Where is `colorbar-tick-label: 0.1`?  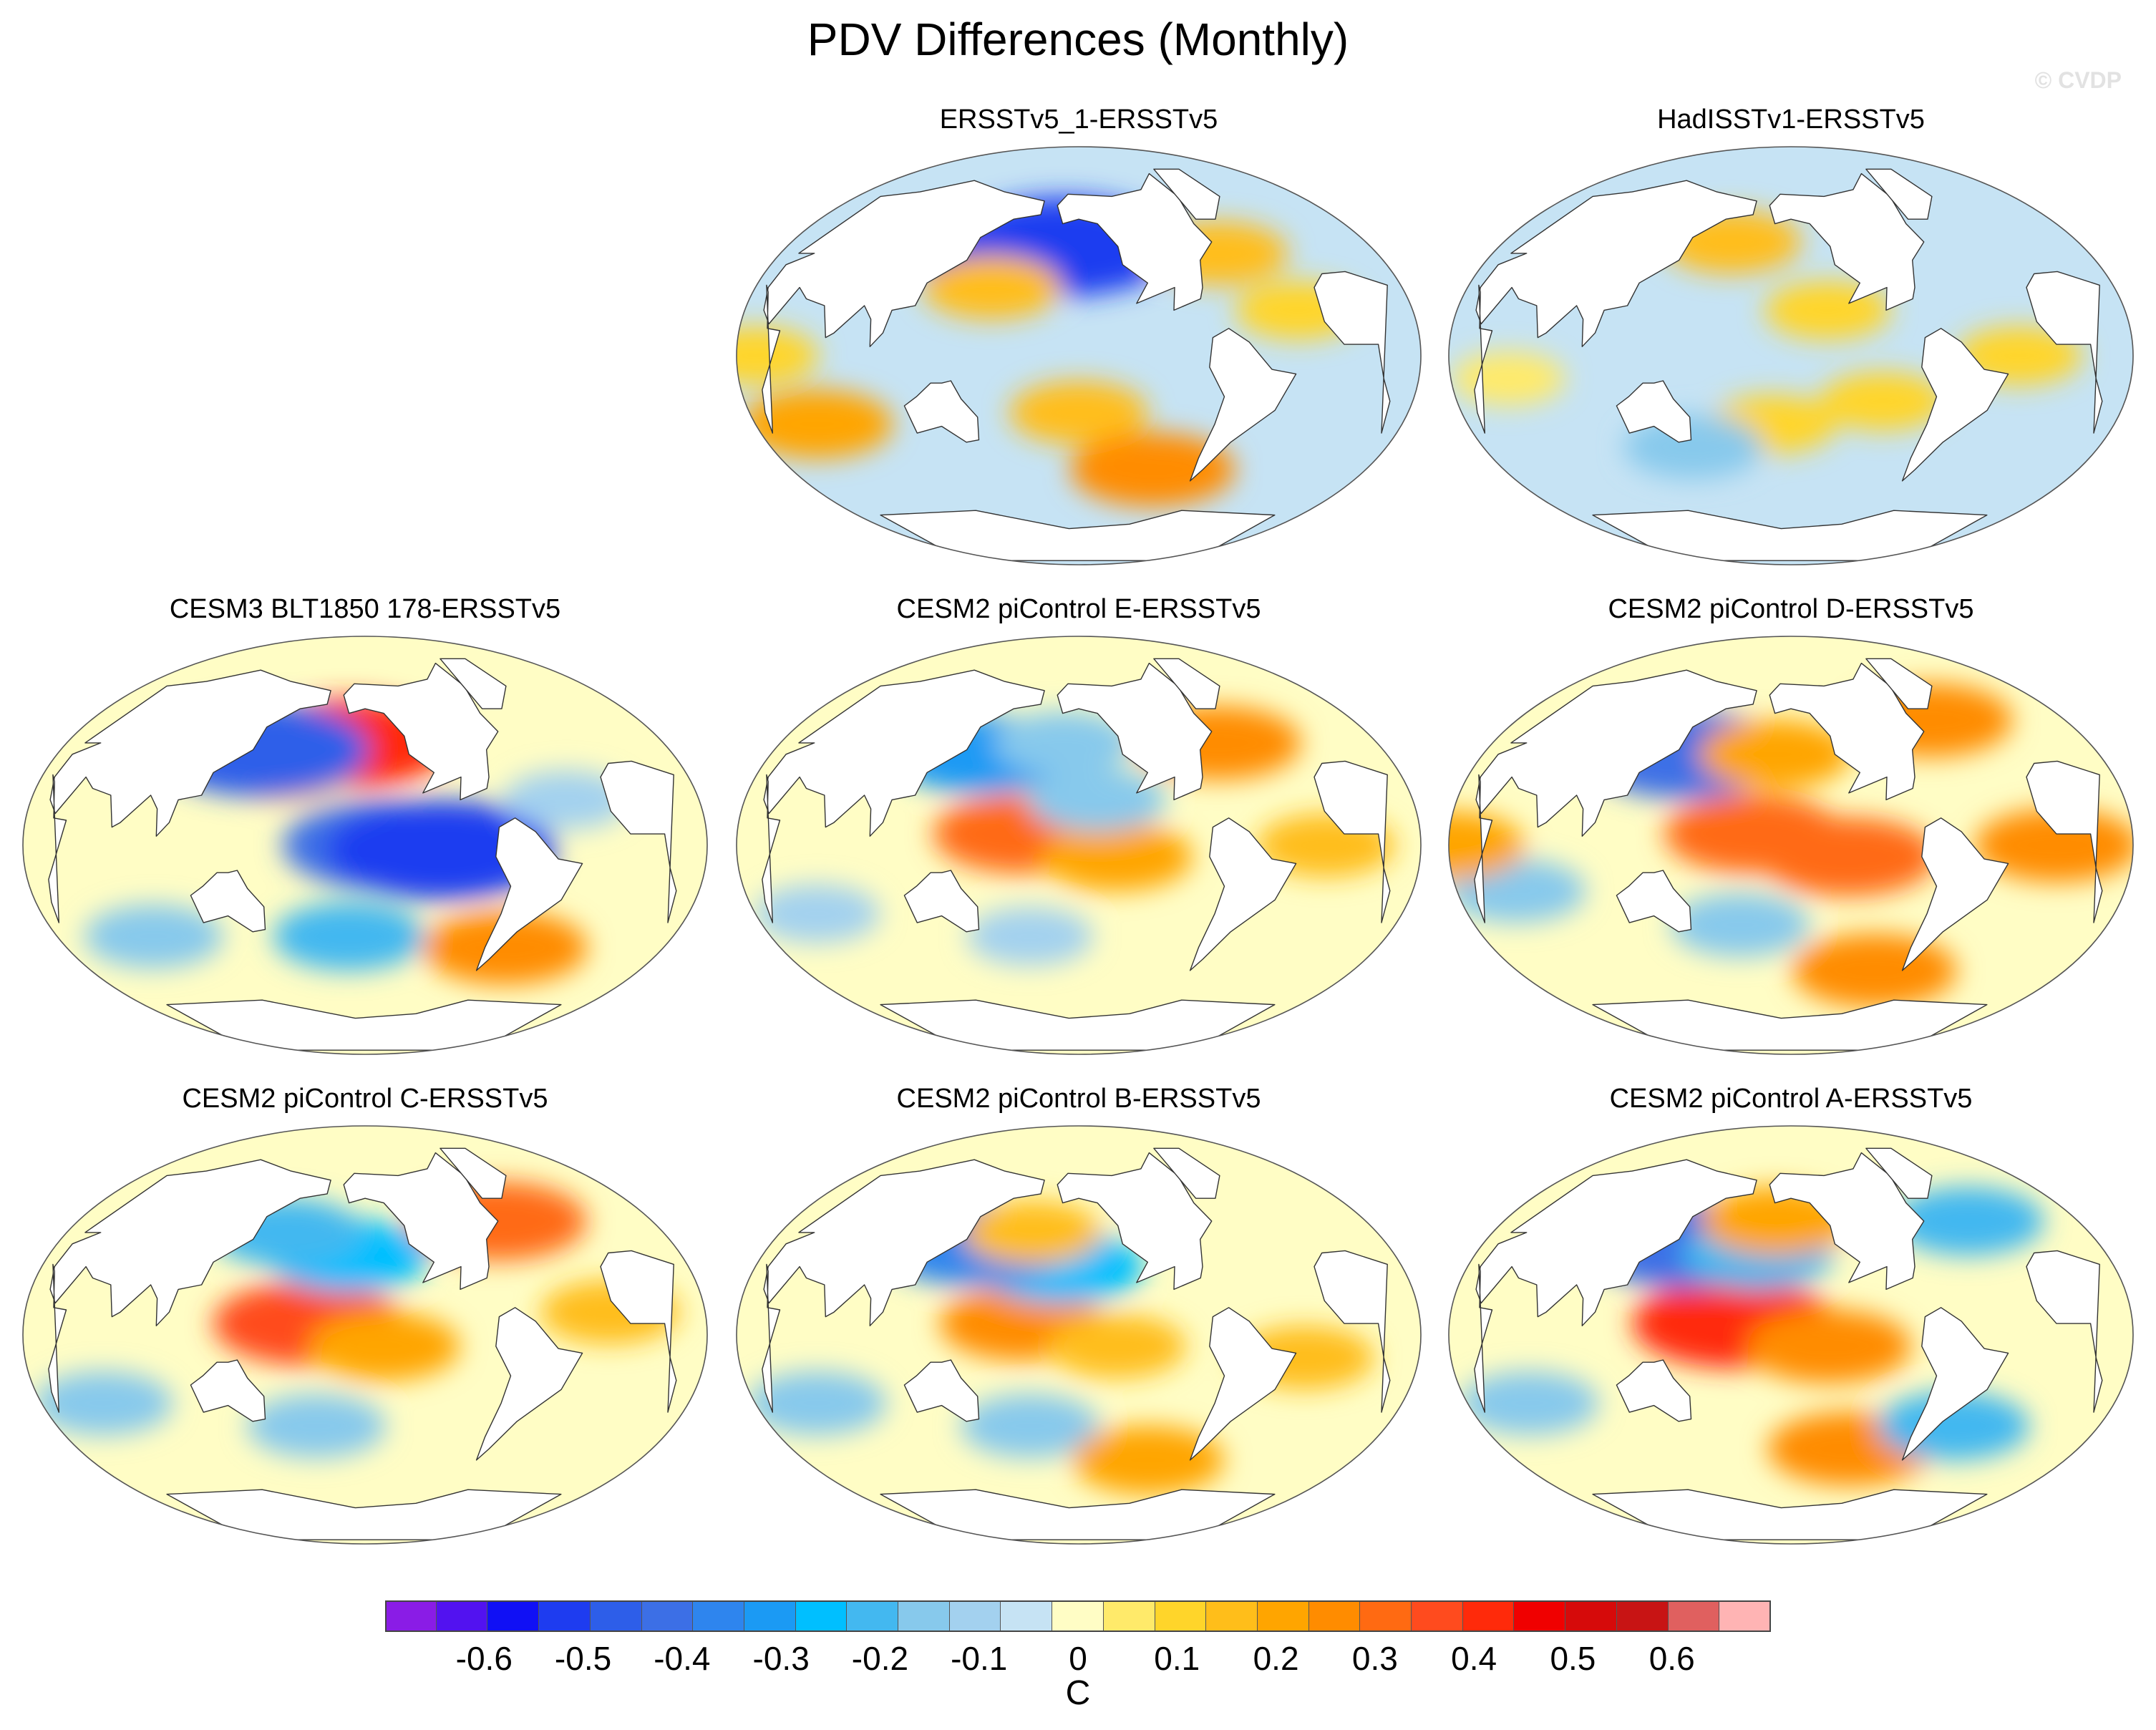
colorbar-tick-label: 0.1 is located at coordinates (1177, 1658).